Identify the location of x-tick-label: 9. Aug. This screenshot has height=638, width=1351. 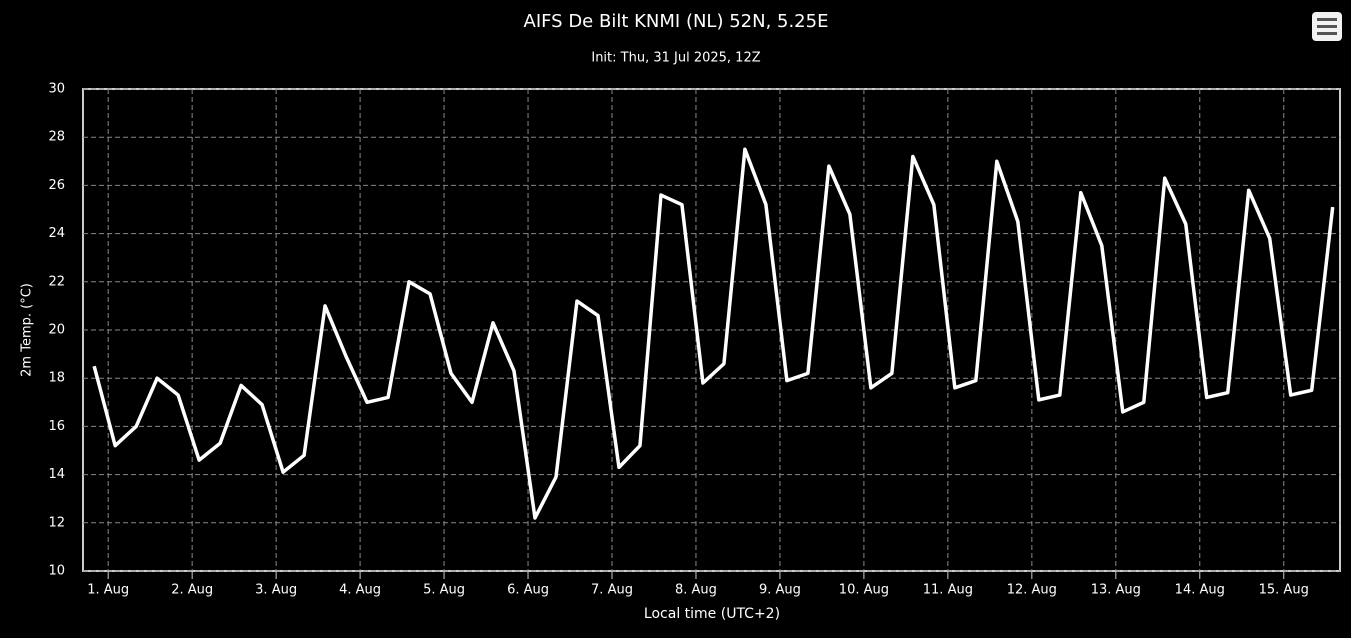
(780, 590).